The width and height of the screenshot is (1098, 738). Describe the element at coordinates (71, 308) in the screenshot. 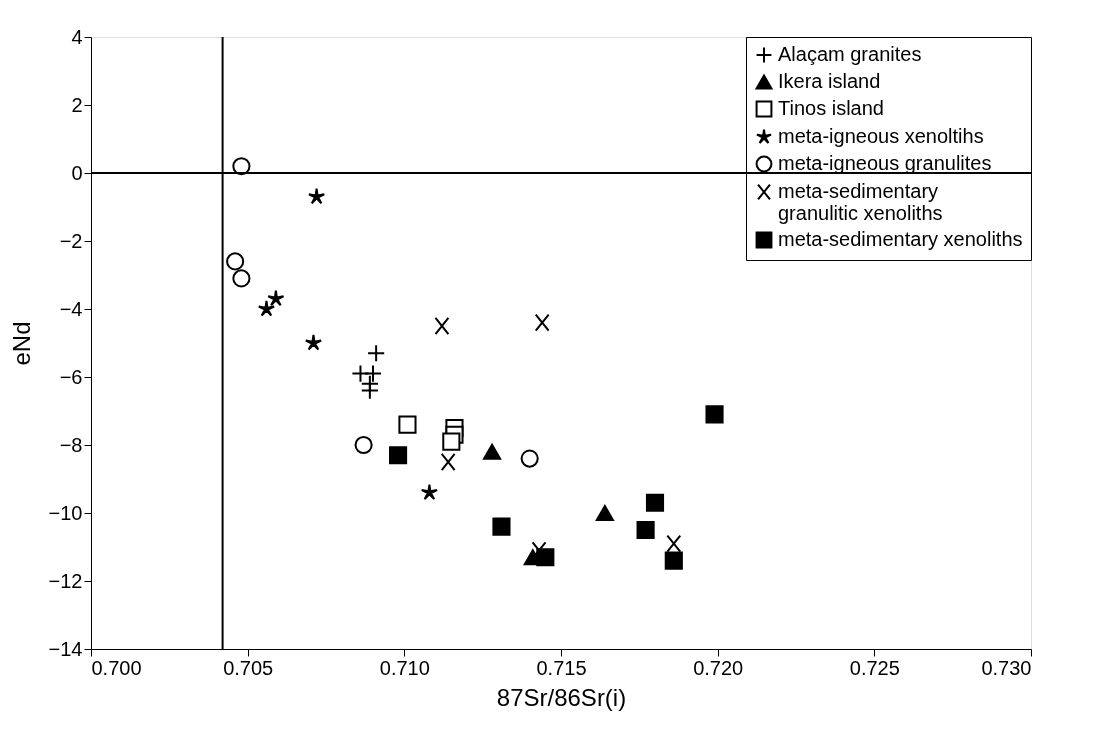

I see `y-tick-label: −4` at that location.